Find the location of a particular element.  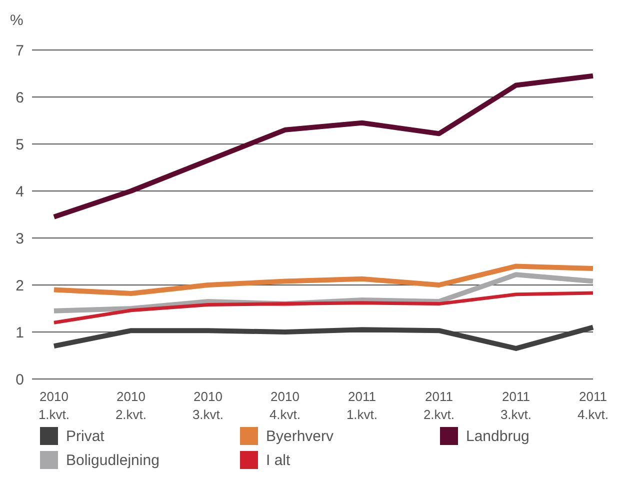

y-axis-title: % is located at coordinates (17, 20).